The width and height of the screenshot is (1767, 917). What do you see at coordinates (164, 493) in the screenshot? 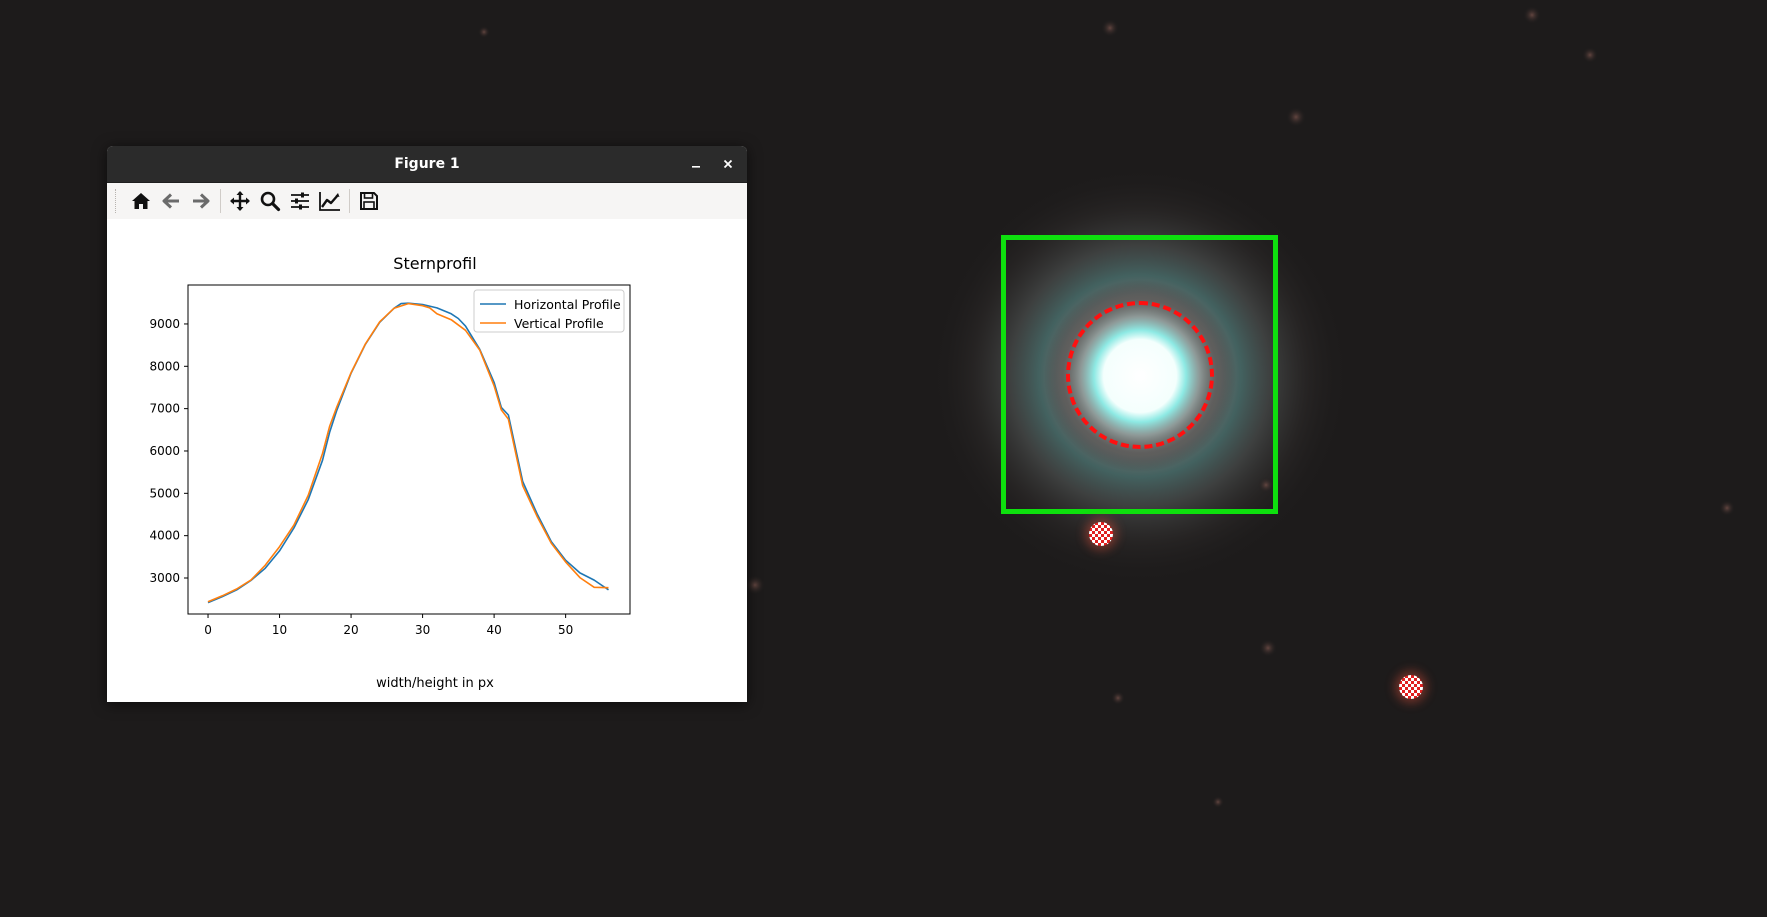
I see `y-tick-label: 5000` at bounding box center [164, 493].